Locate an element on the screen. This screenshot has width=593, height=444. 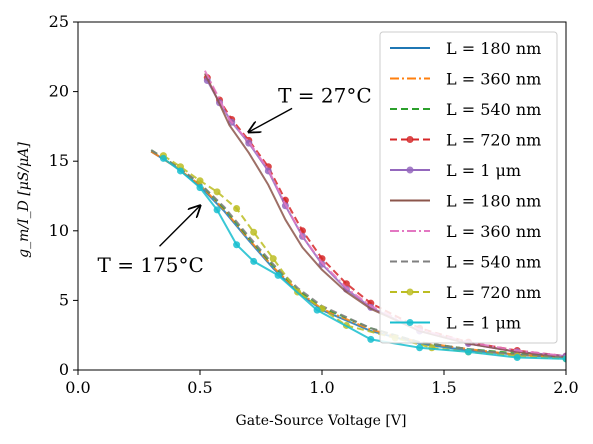
x-axis-label: Gate-Source Voltage [V] is located at coordinates (321, 421).